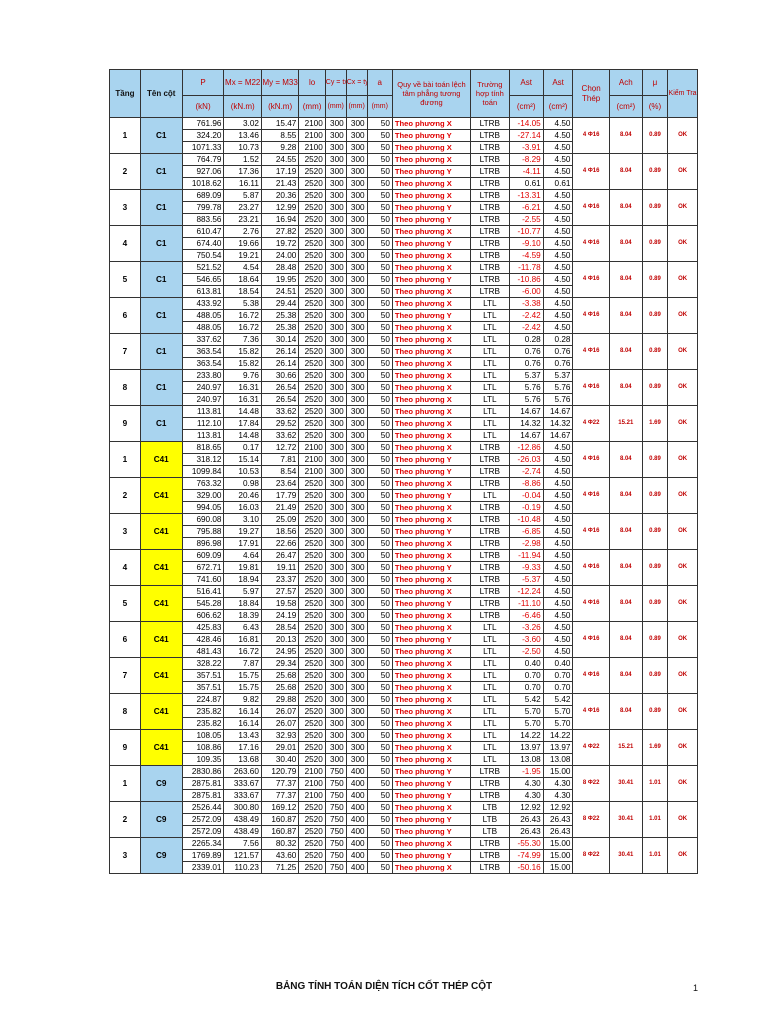 The width and height of the screenshot is (768, 1024). Describe the element at coordinates (280, 135) in the screenshot. I see `cell-my: 8.55` at that location.